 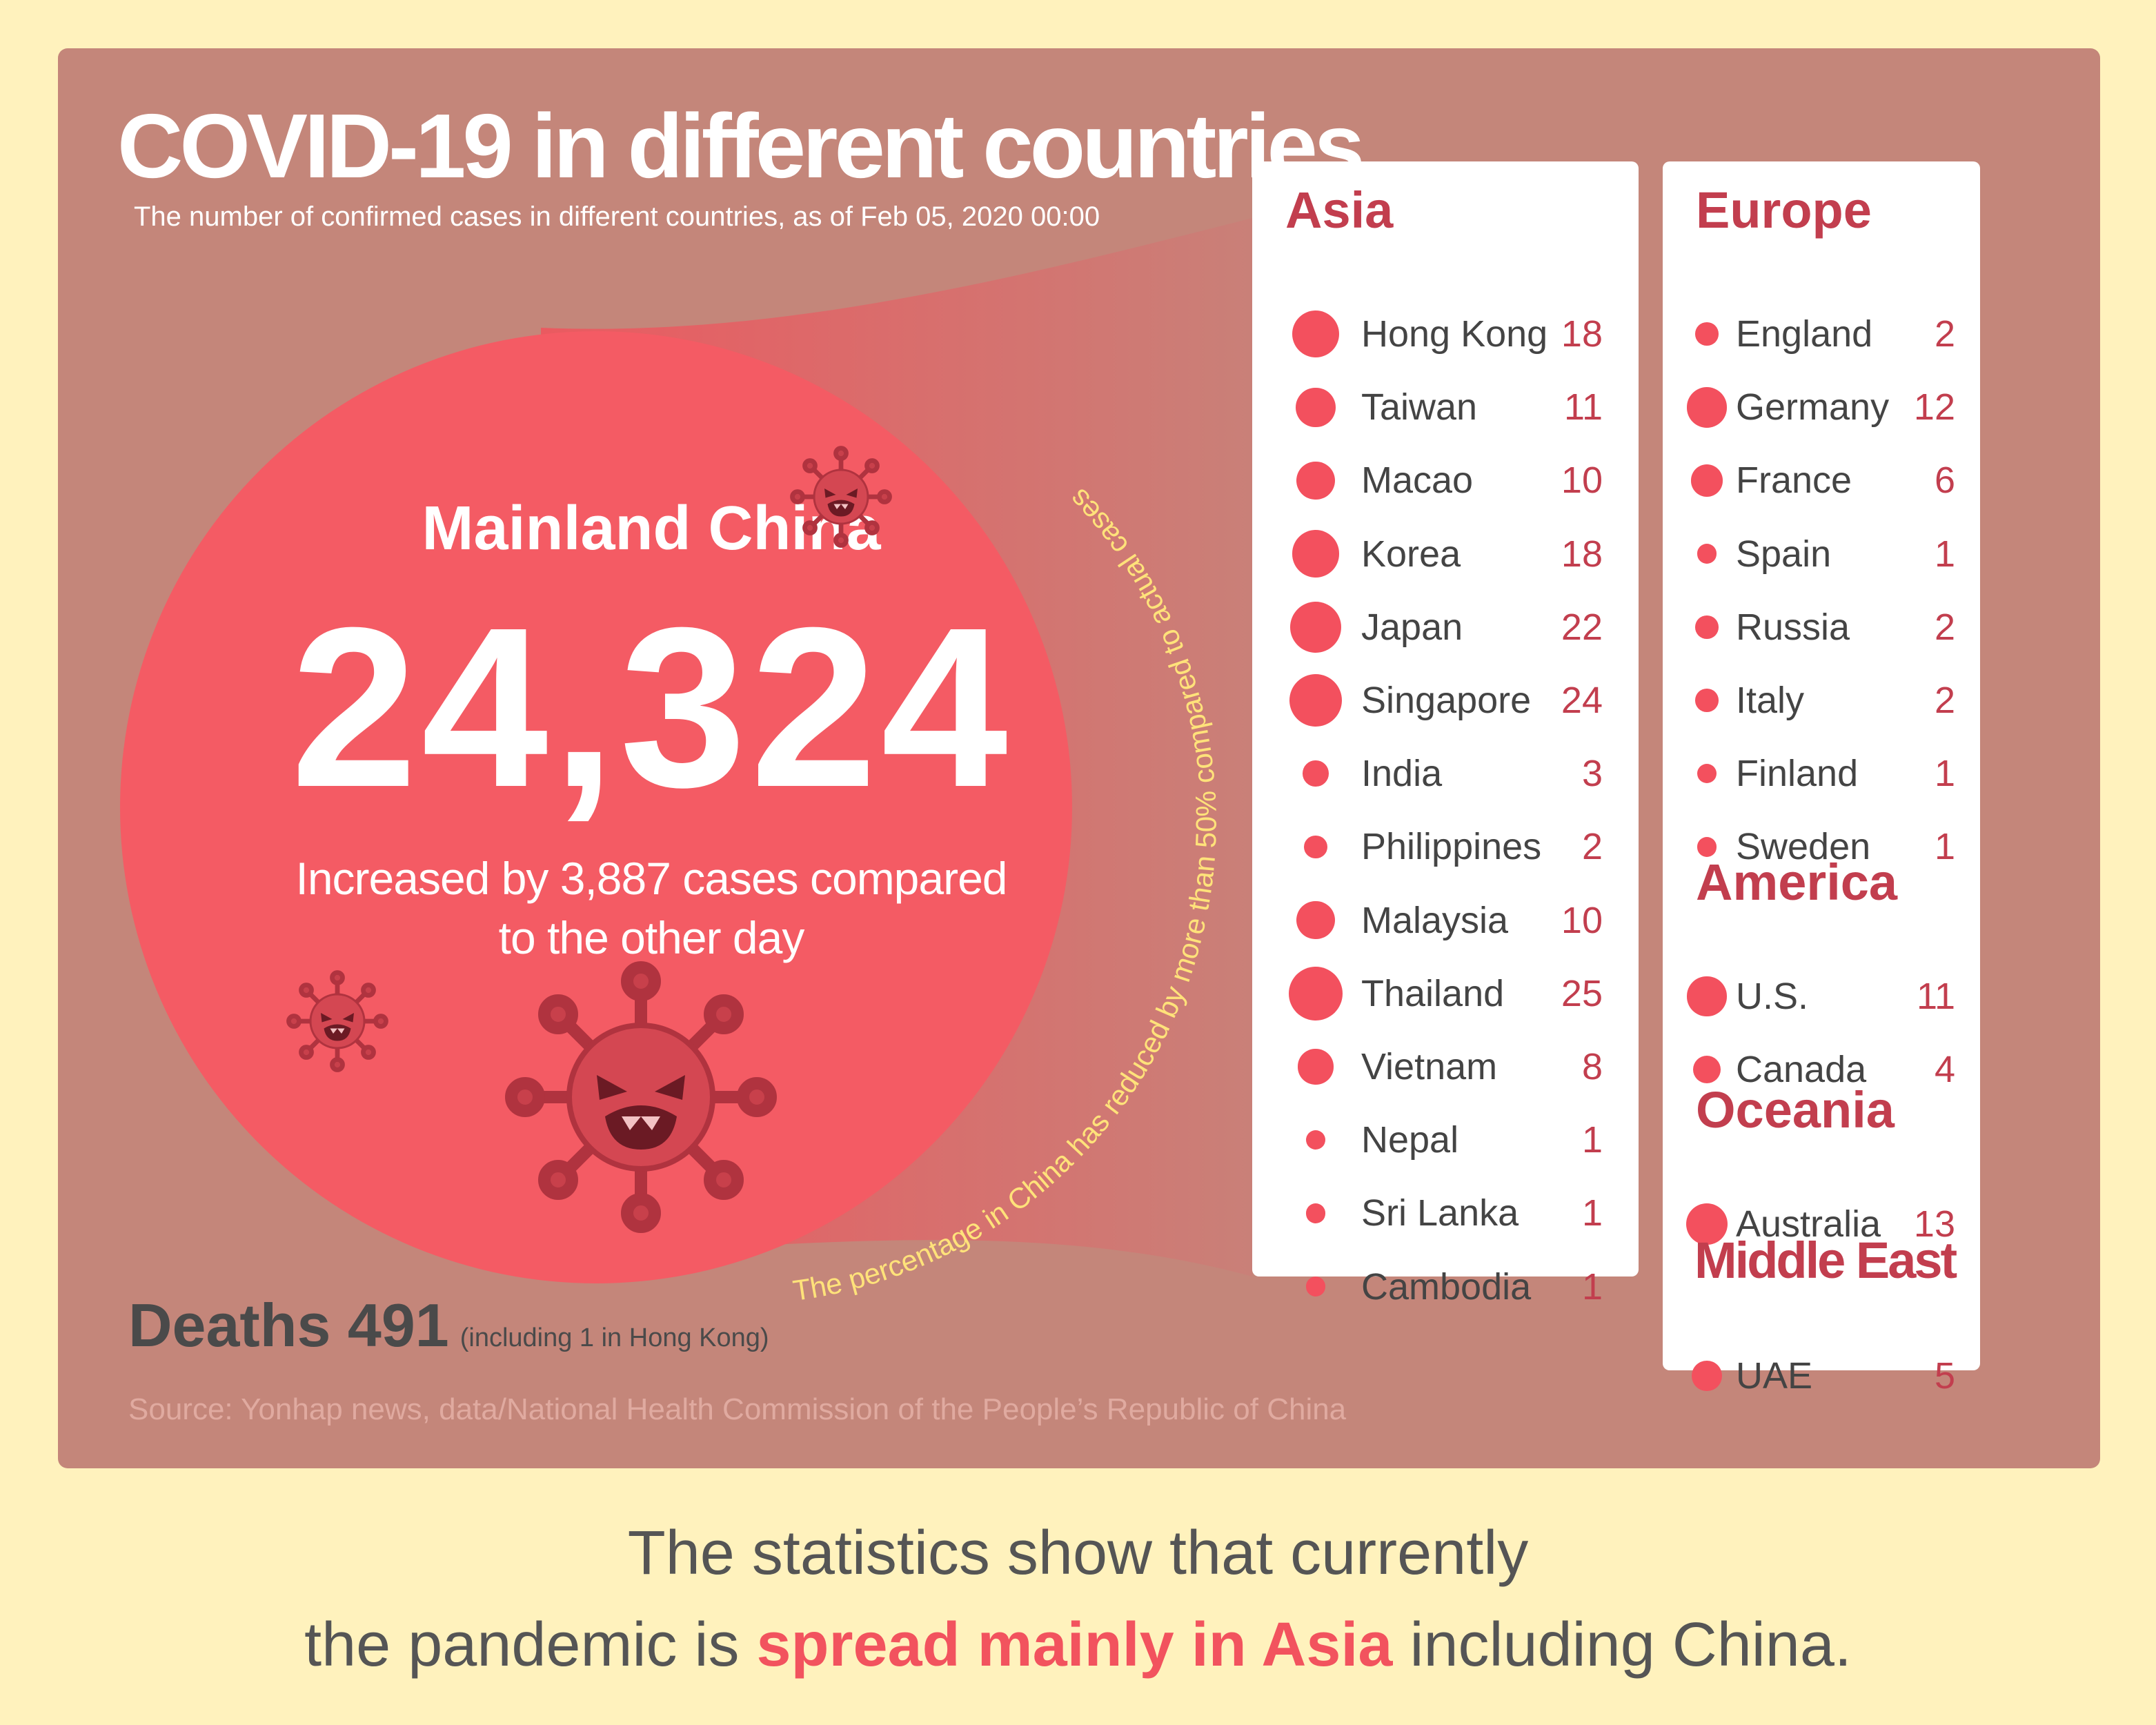 I want to click on china-label: Mainland China, so click(x=651, y=528).